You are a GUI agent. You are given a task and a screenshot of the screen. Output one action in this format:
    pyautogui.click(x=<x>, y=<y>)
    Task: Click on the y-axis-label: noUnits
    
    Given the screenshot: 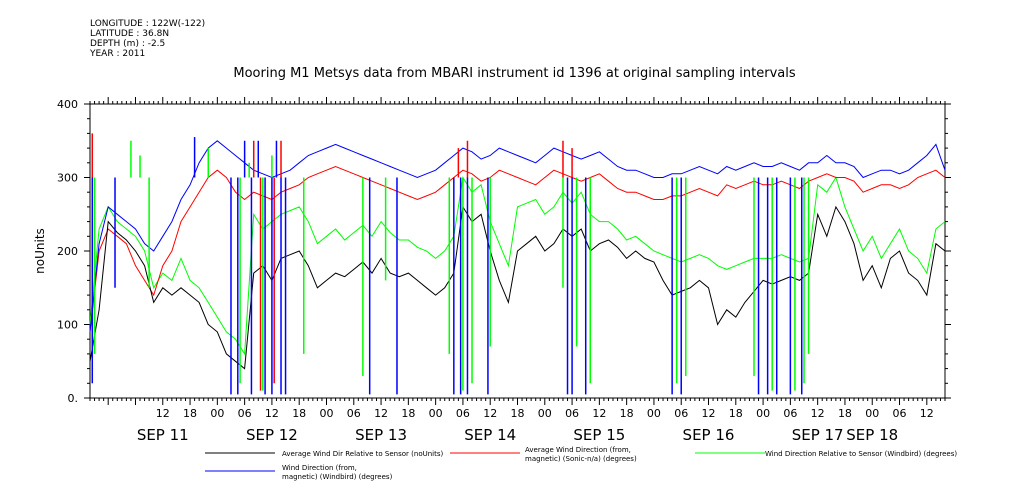 What is the action you would take?
    pyautogui.click(x=40, y=251)
    